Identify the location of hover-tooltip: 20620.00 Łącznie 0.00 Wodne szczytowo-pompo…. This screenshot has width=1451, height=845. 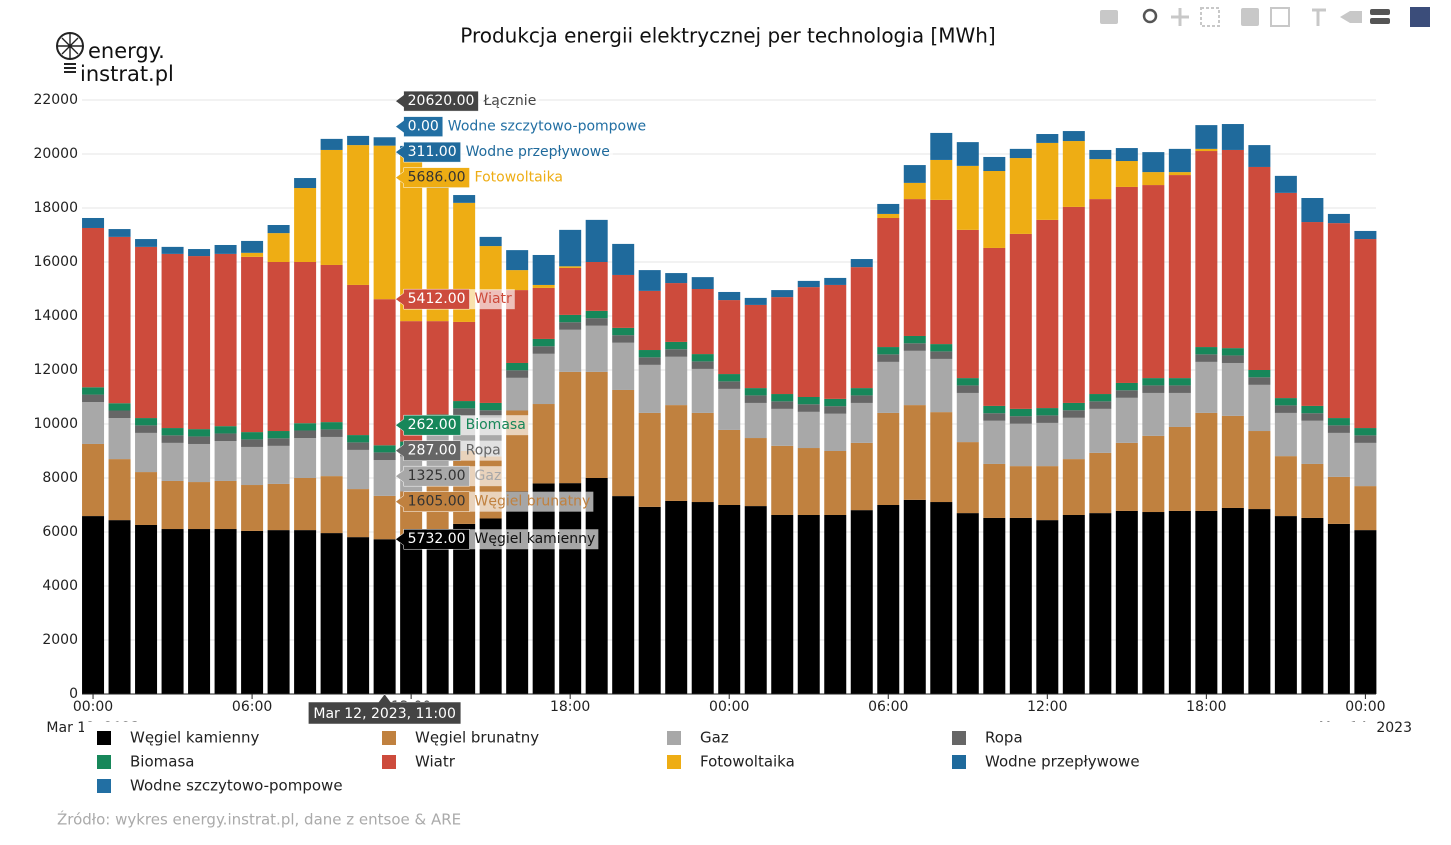
(522, 320).